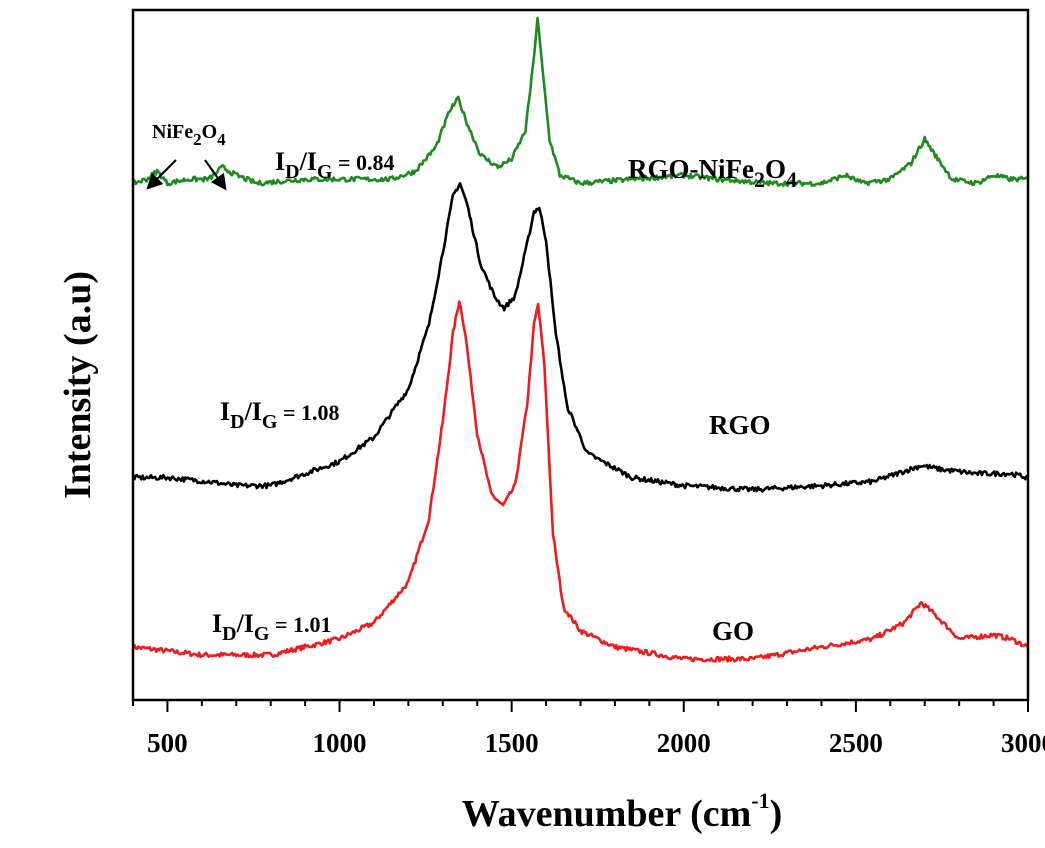  What do you see at coordinates (684, 743) in the screenshot?
I see `x-tick-label: 2000` at bounding box center [684, 743].